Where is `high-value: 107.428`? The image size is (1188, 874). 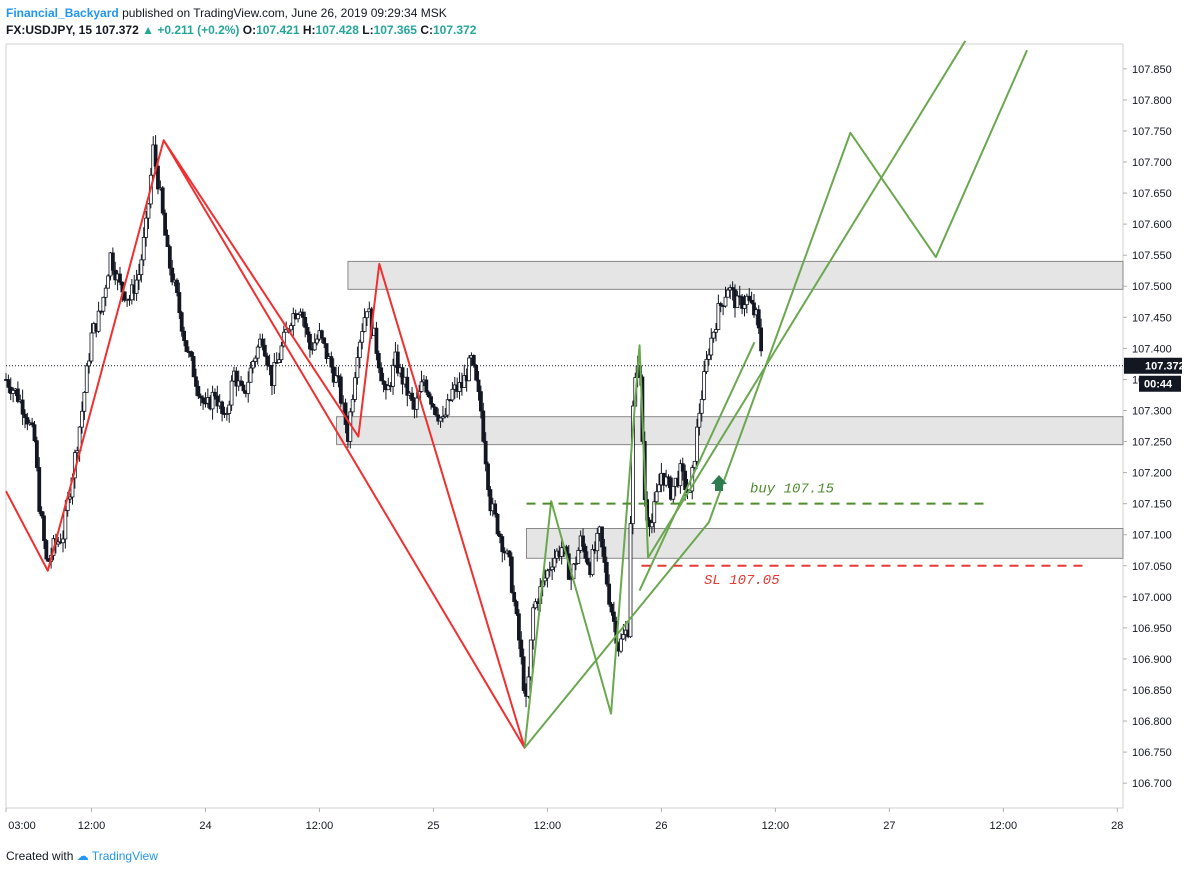 high-value: 107.428 is located at coordinates (337, 30).